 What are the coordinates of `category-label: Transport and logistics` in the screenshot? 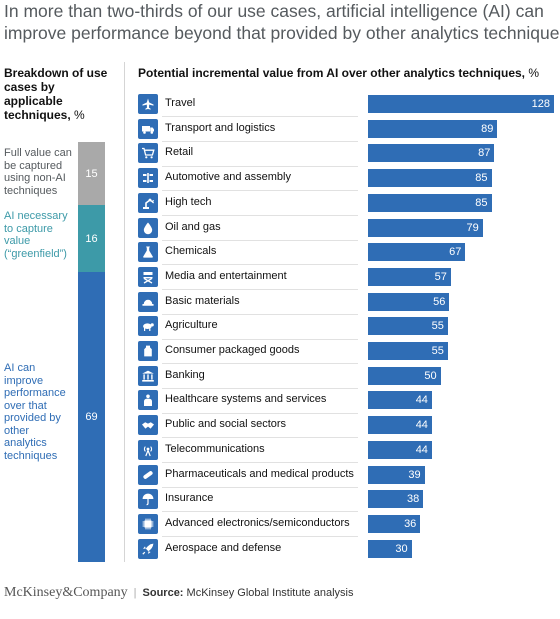 It's located at (220, 127).